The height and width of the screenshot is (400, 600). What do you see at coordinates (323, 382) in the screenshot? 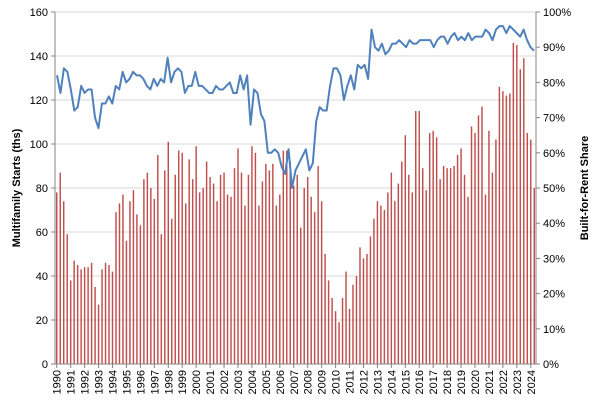
I see `x-tick-label: 2009` at bounding box center [323, 382].